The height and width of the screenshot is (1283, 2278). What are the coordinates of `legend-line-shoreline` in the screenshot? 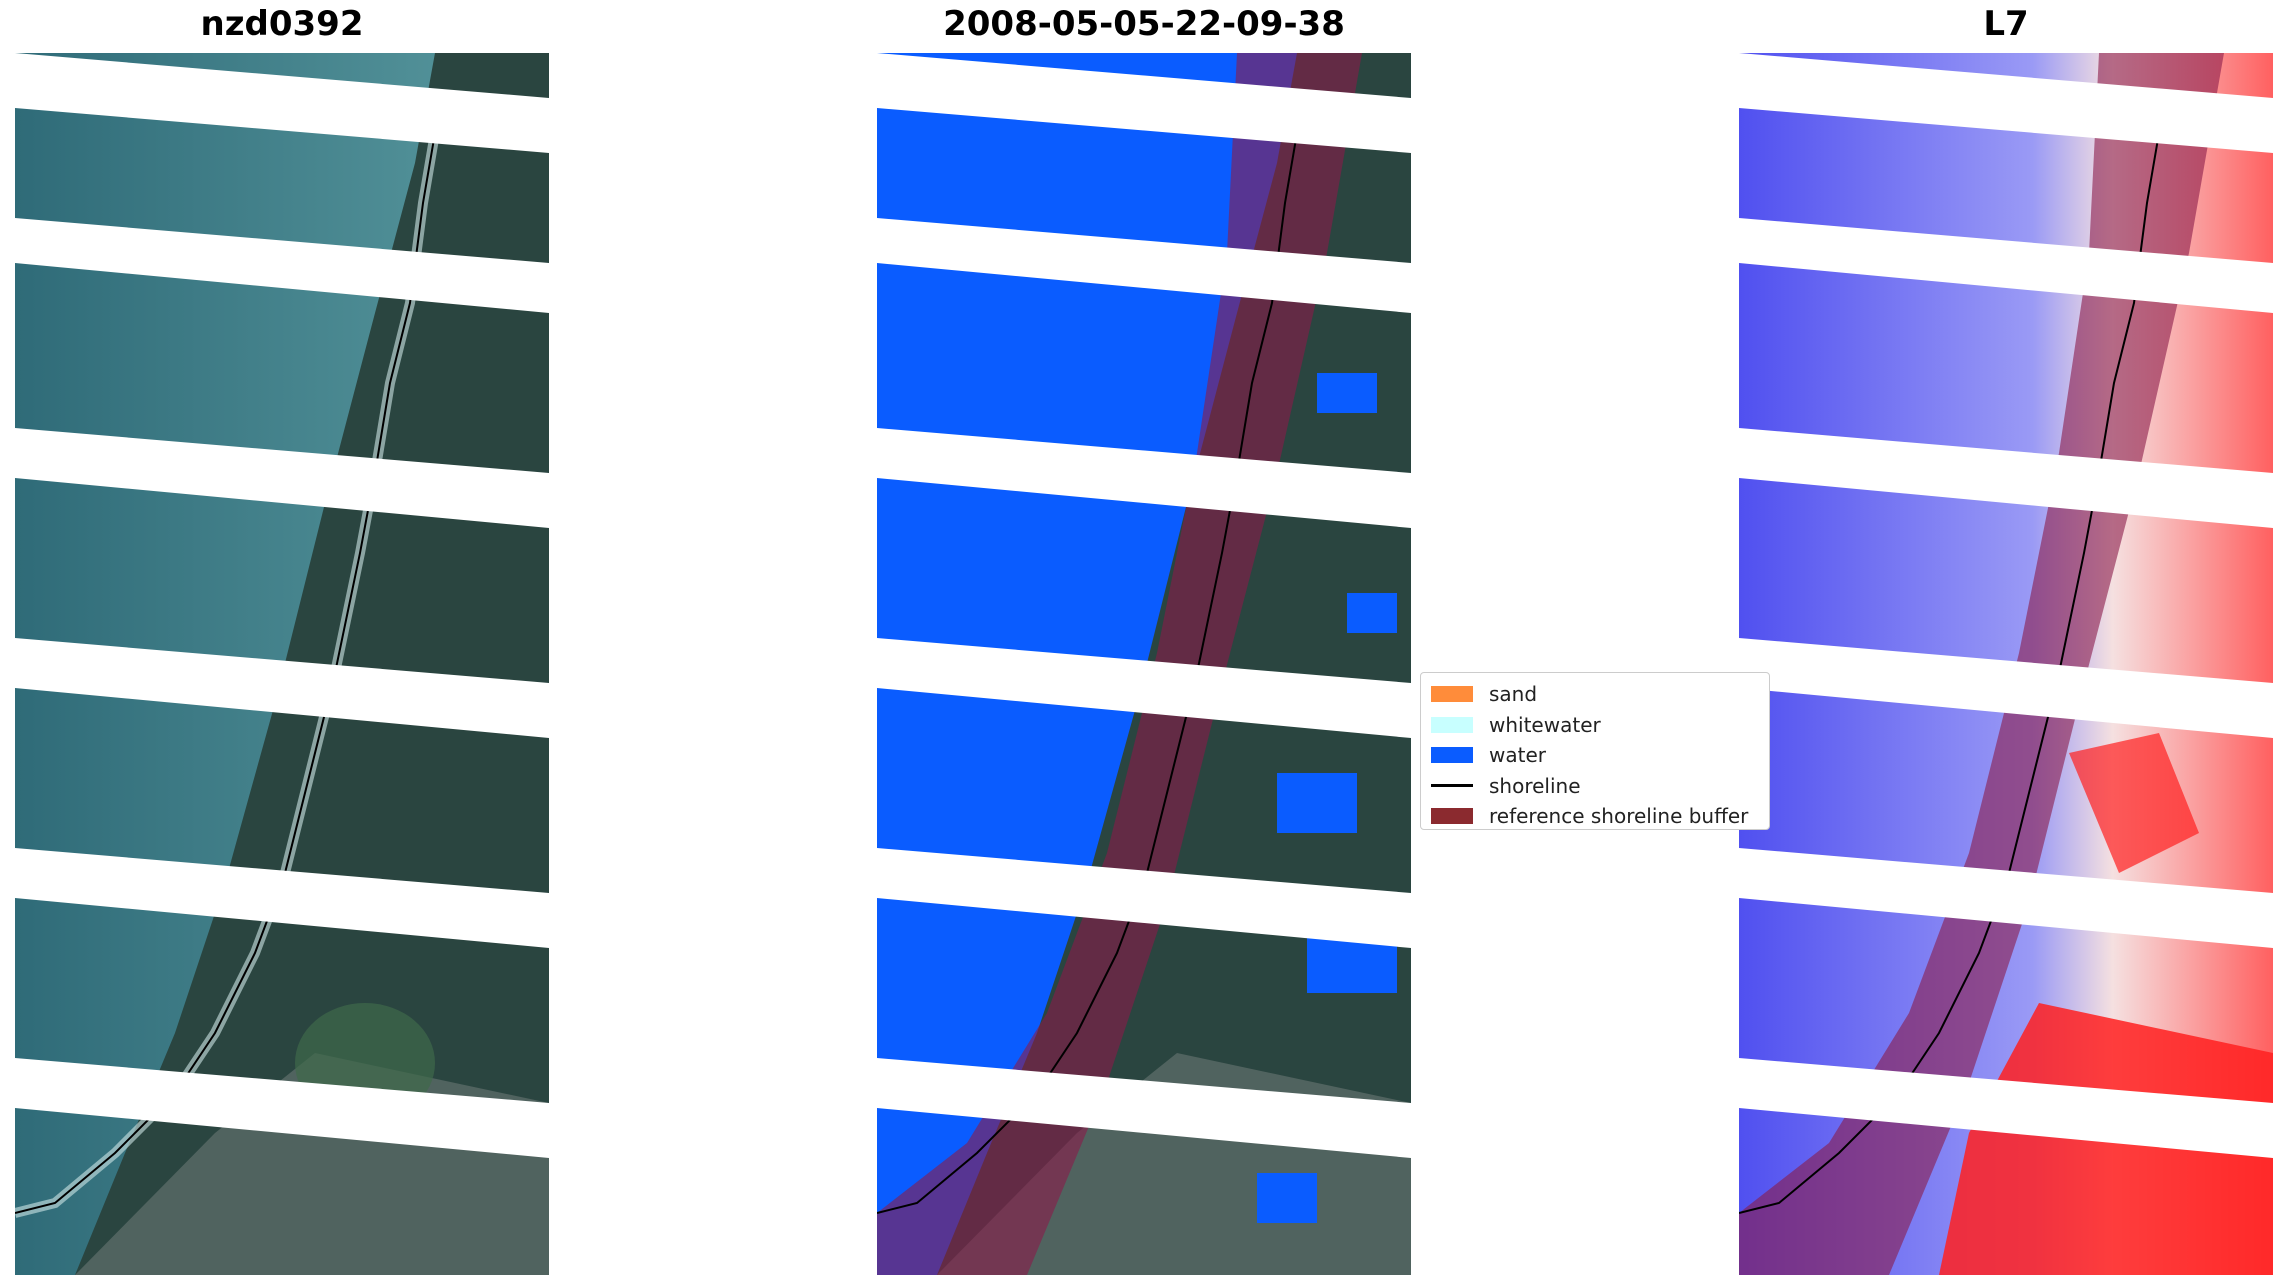 It's located at (1452, 786).